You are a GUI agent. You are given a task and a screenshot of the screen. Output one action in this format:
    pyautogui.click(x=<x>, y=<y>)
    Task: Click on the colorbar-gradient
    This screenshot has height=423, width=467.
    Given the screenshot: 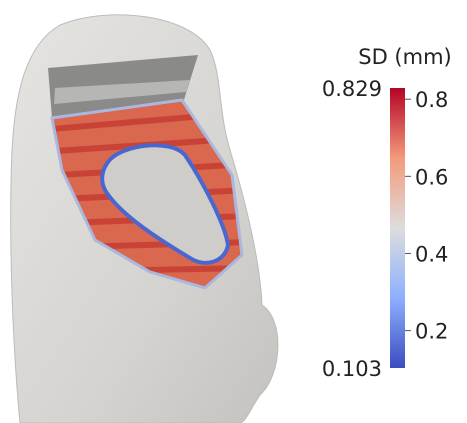 What is the action you would take?
    pyautogui.click(x=397, y=228)
    